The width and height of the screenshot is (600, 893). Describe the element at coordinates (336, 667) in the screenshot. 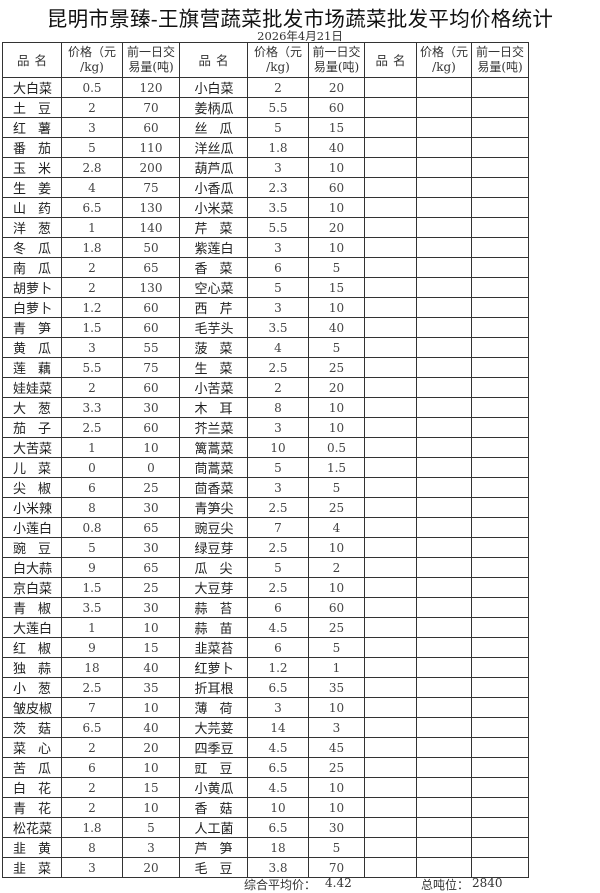

I see `item-volume-cell: 1` at that location.